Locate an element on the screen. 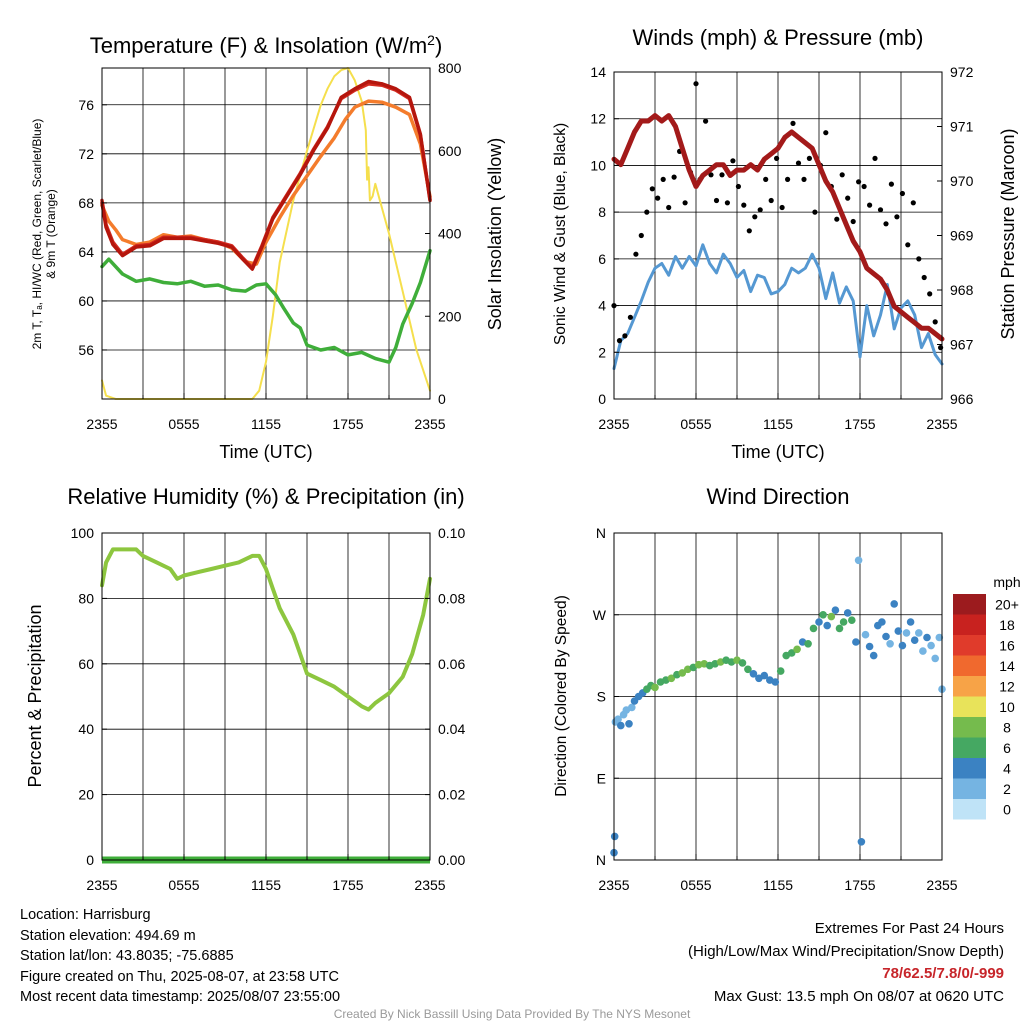 The height and width of the screenshot is (1024, 1024). speed-legend-label: 4 is located at coordinates (1007, 768).